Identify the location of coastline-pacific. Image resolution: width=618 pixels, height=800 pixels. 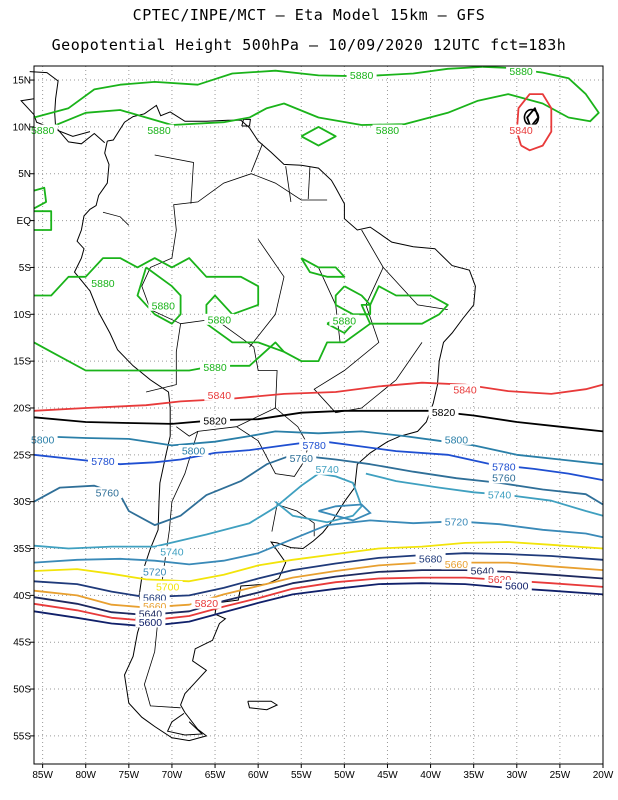
(55, 117).